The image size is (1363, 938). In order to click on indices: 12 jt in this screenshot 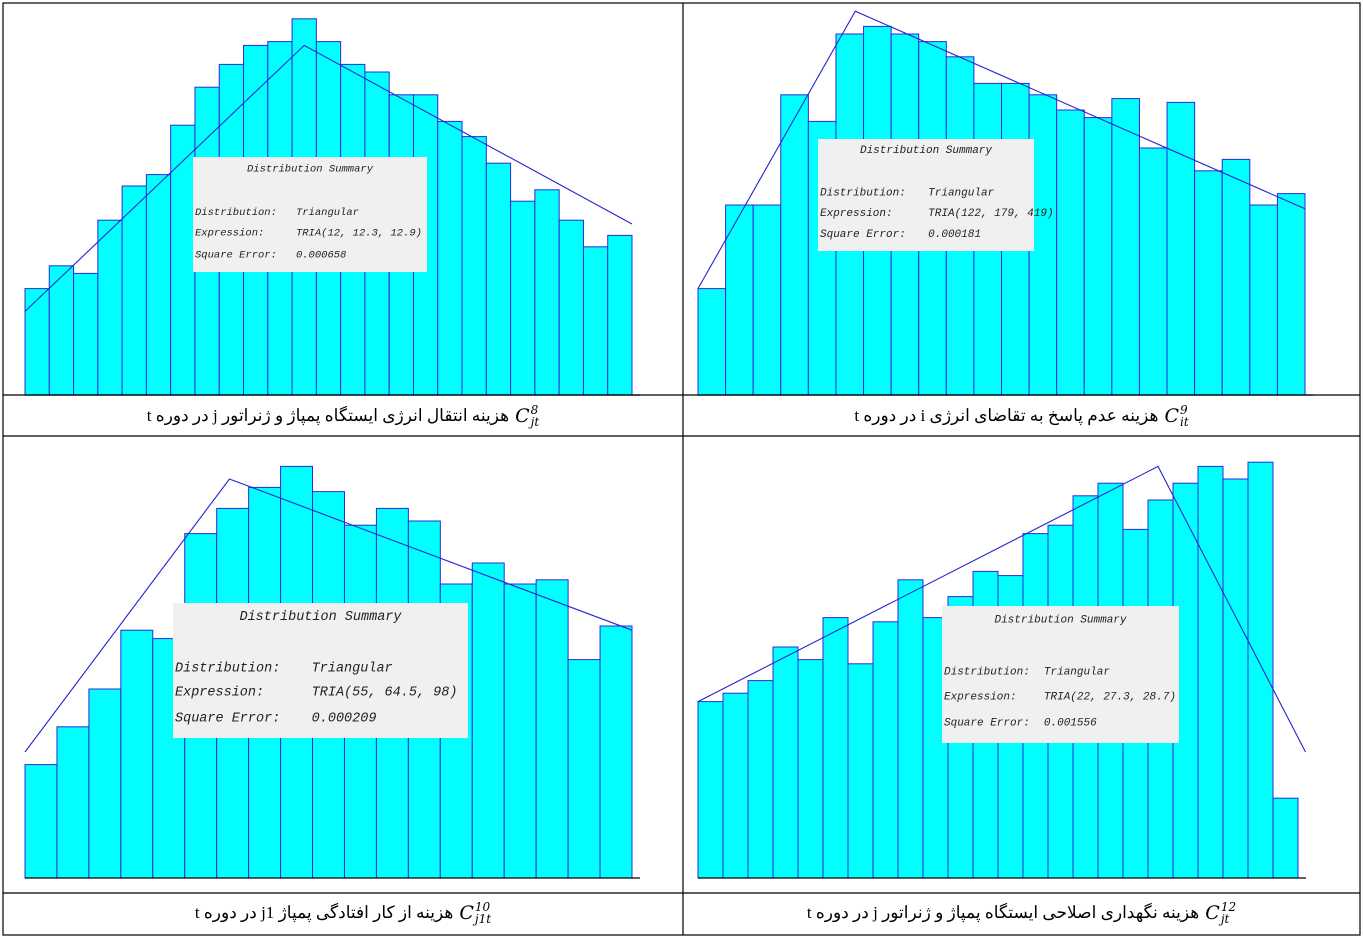, I will do `click(1228, 913)`.